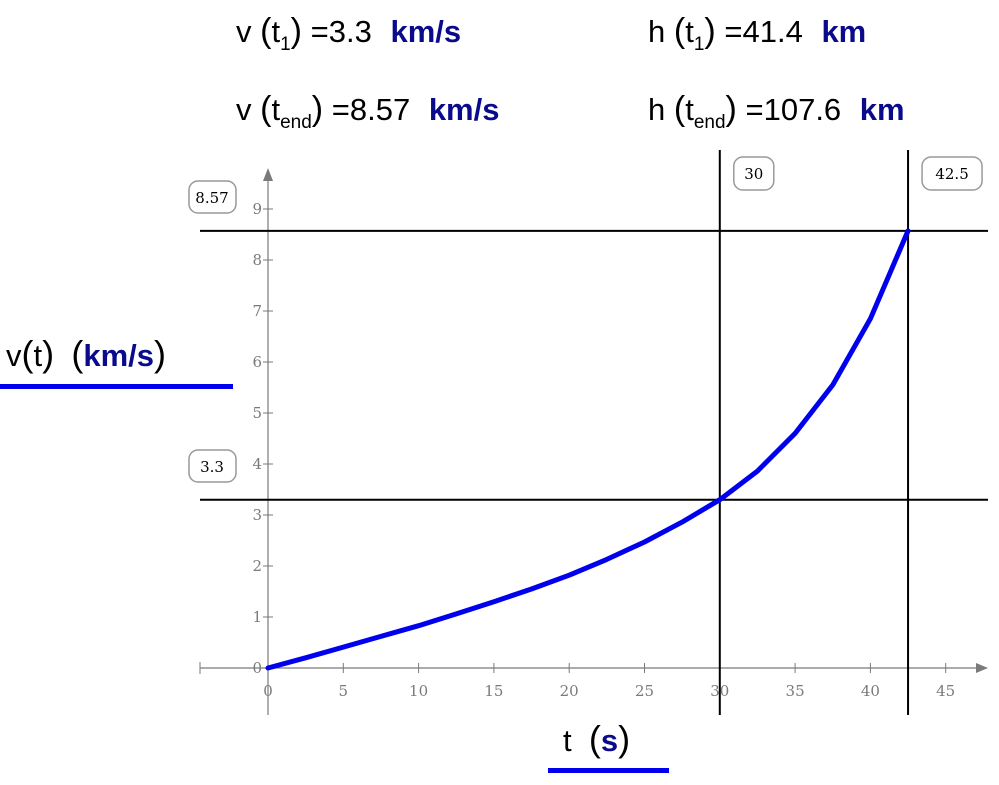  Describe the element at coordinates (772, 31) in the screenshot. I see `equation-value: 41.4` at that location.